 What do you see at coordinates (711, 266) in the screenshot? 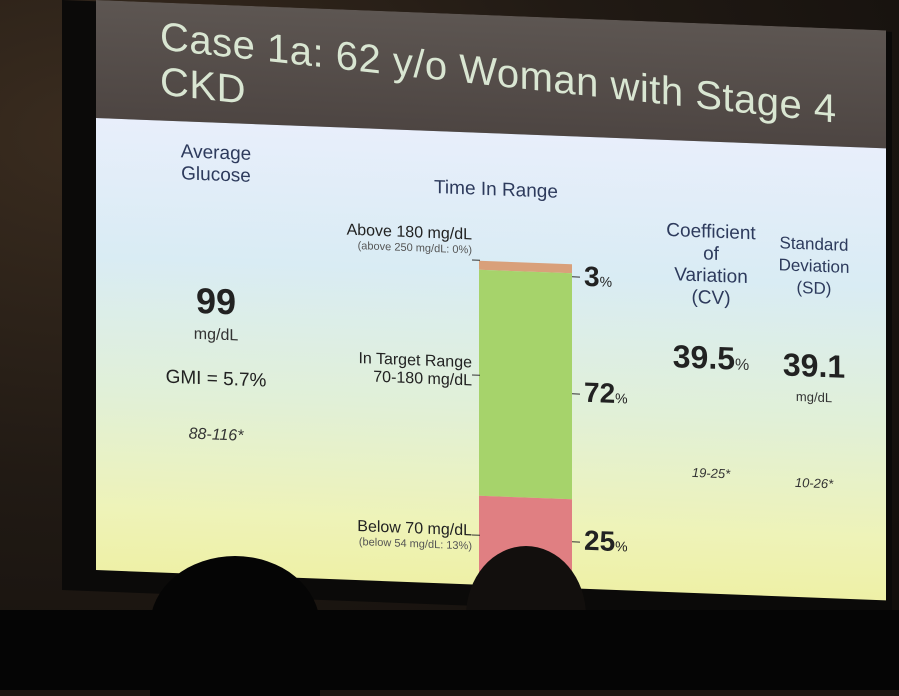
I see `cv-header: Coefficient of Variation (CV)` at bounding box center [711, 266].